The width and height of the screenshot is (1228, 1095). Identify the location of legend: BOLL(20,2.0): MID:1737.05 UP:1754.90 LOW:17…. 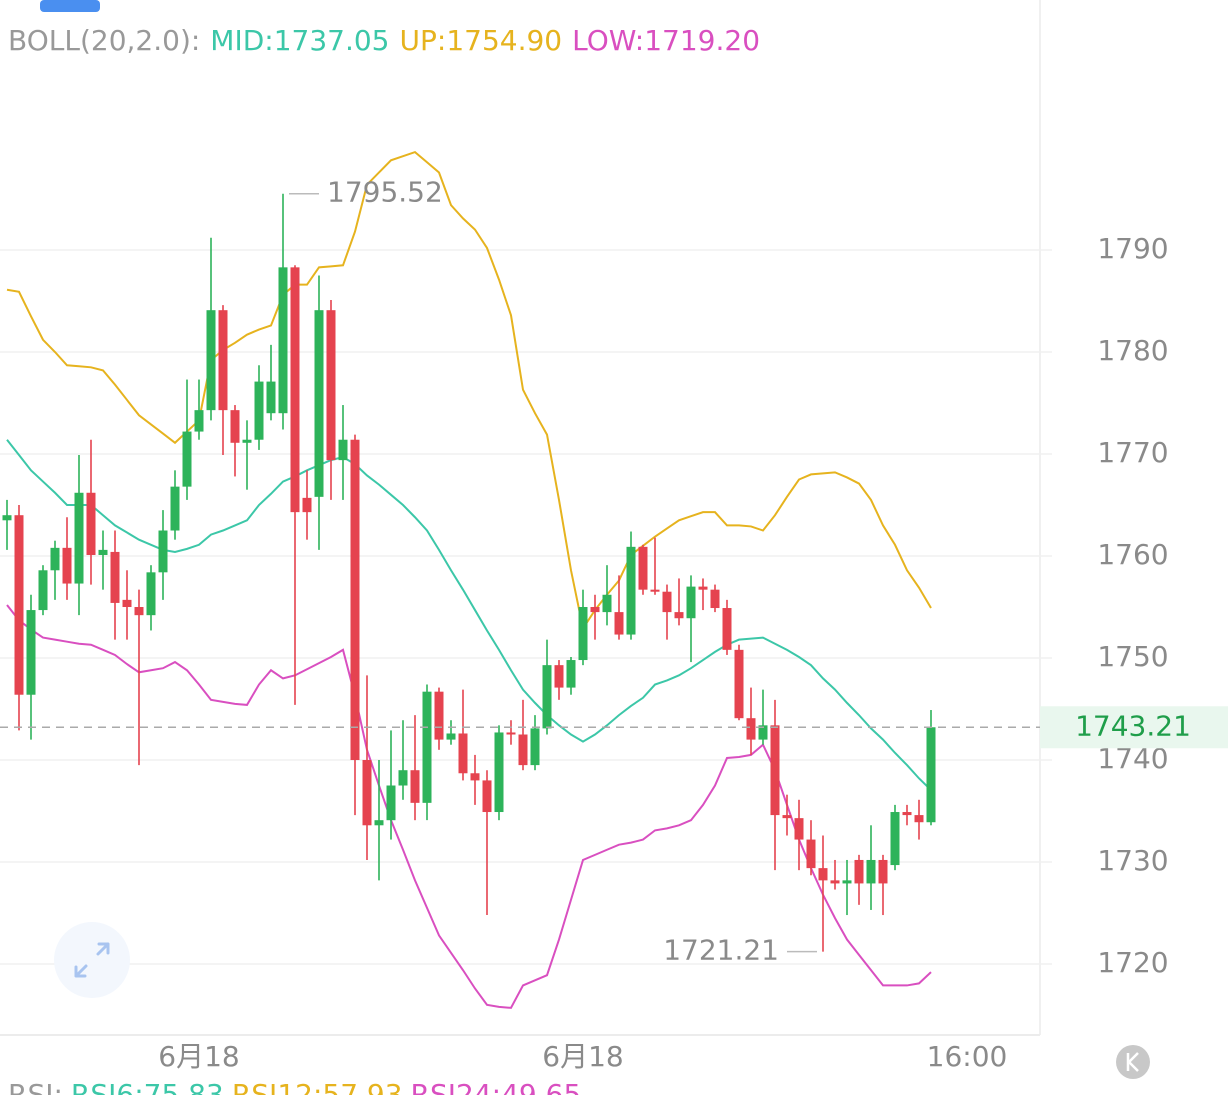
(384, 40).